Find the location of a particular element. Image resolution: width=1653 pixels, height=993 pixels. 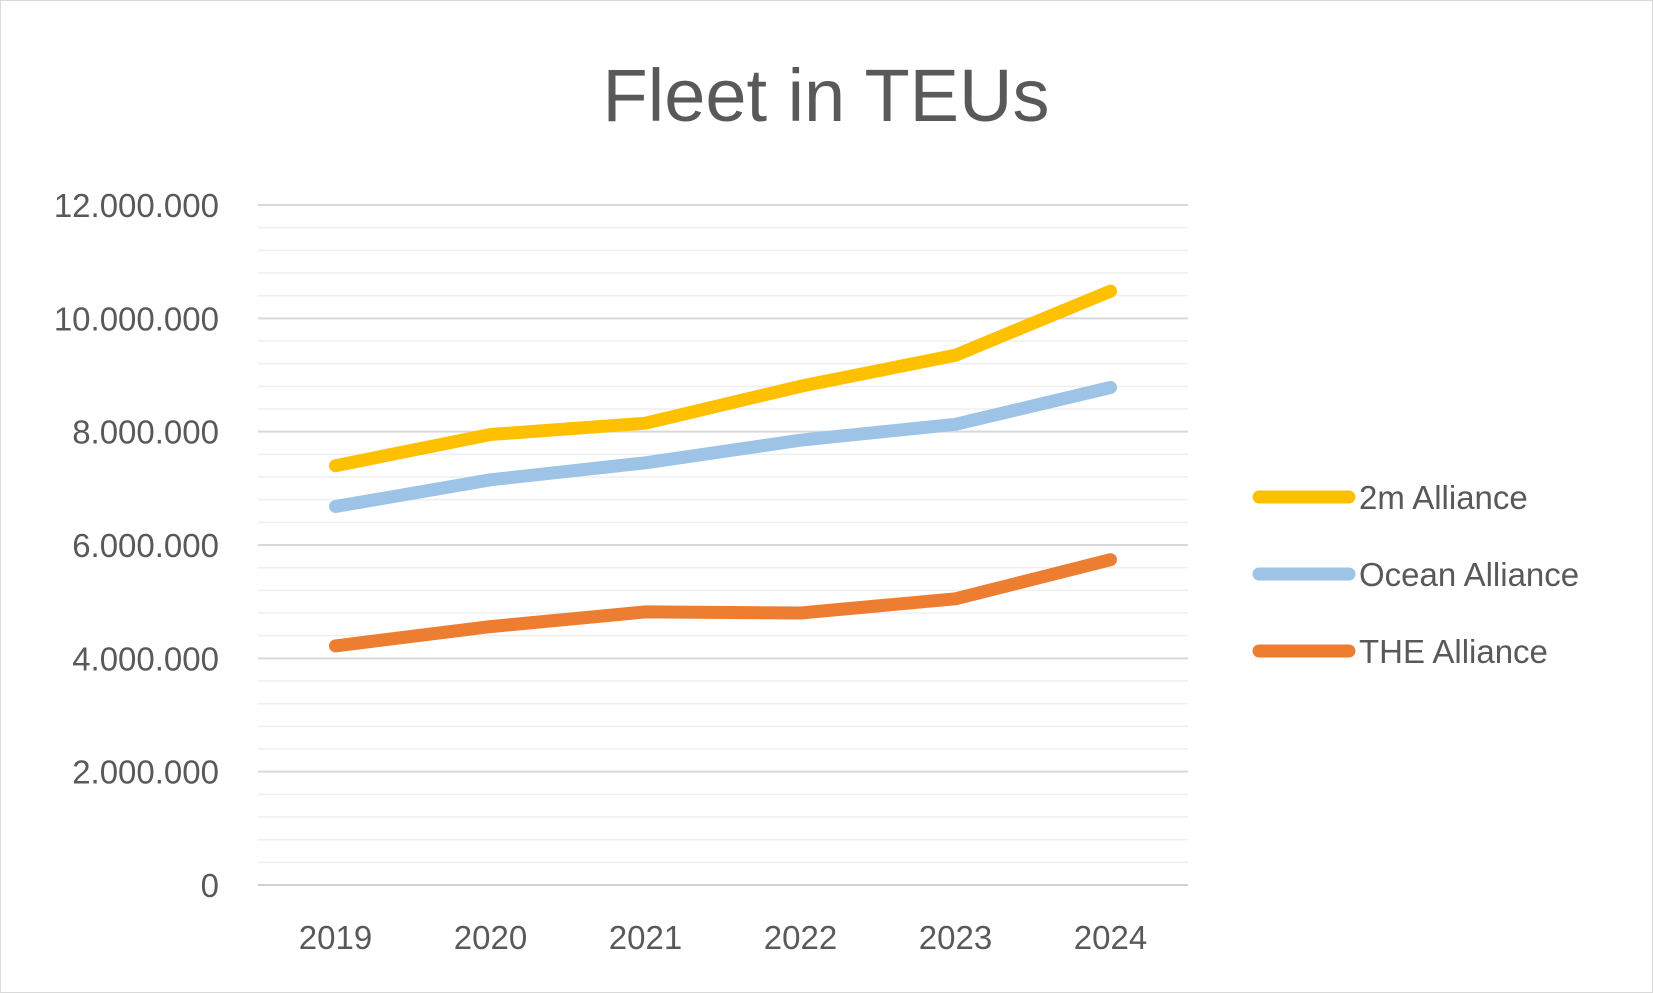

y-tick-label: 8.000.000 is located at coordinates (145, 432).